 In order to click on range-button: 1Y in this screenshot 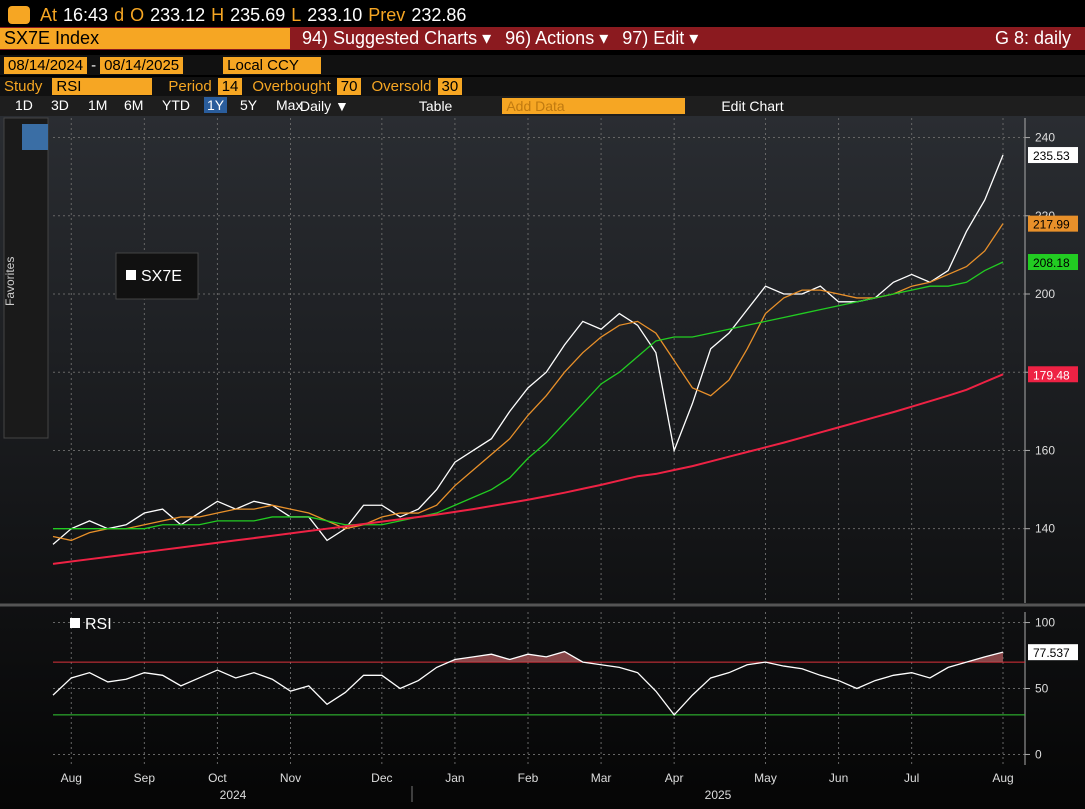, I will do `click(216, 105)`.